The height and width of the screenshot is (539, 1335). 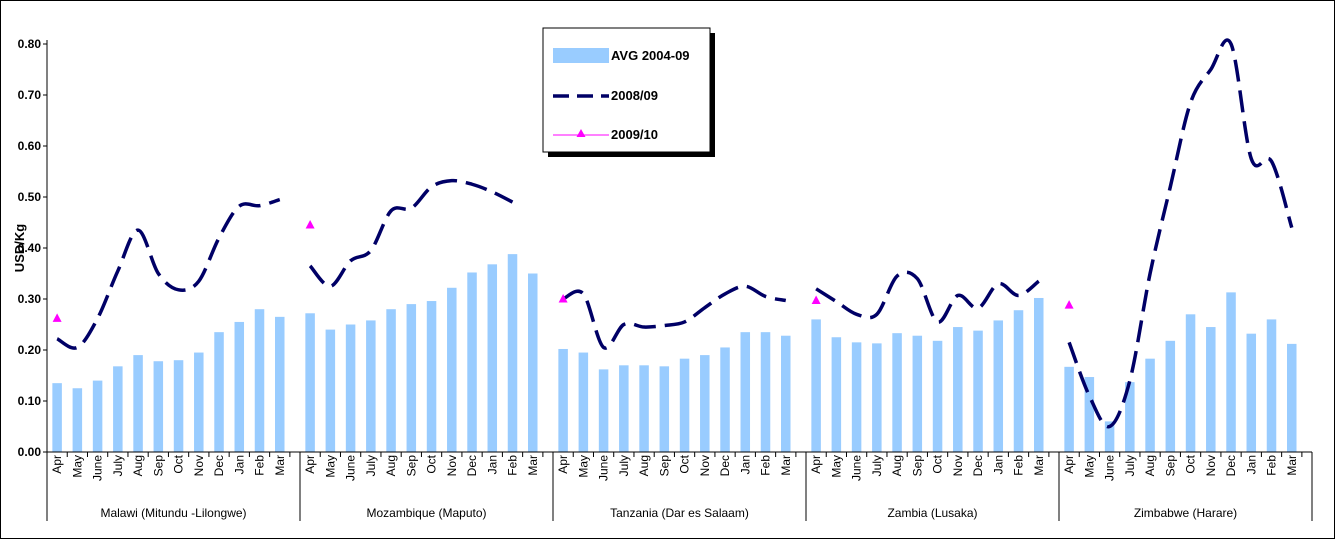 What do you see at coordinates (1185, 513) in the screenshot?
I see `group-label: Zimbabwe (Harare)` at bounding box center [1185, 513].